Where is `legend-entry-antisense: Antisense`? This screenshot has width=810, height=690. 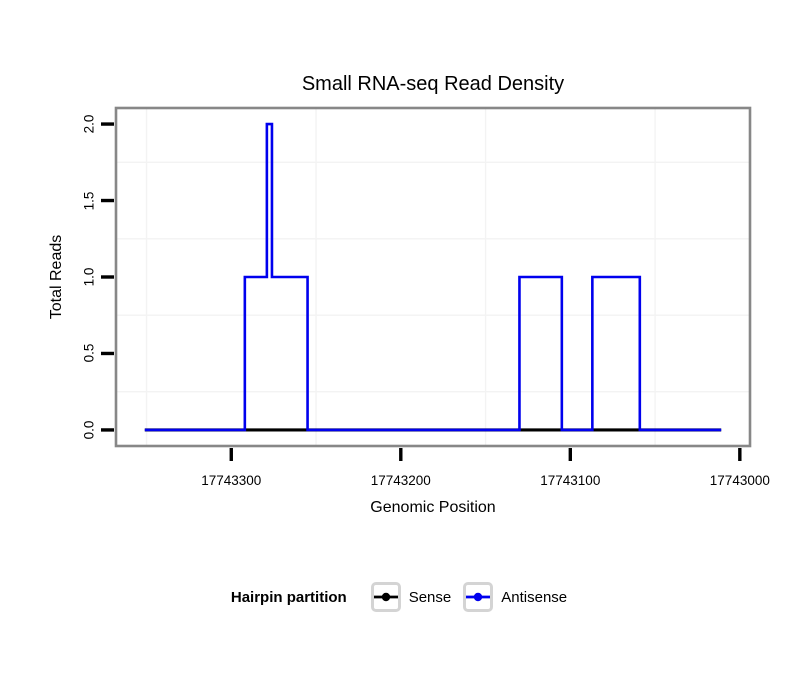
legend-entry-antisense: Antisense is located at coordinates (515, 597).